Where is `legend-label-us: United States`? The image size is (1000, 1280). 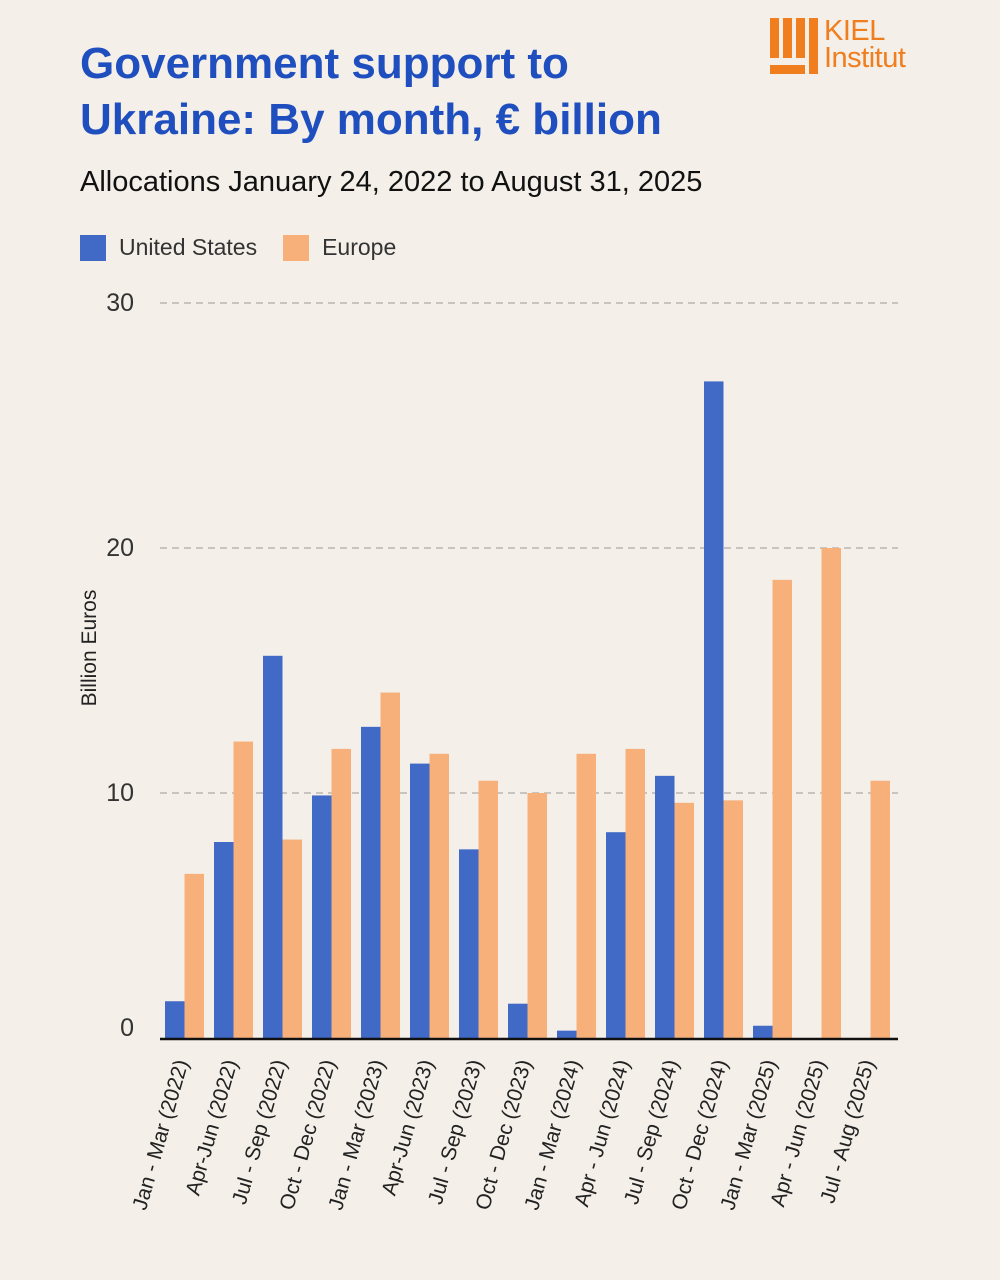 legend-label-us: United States is located at coordinates (188, 247).